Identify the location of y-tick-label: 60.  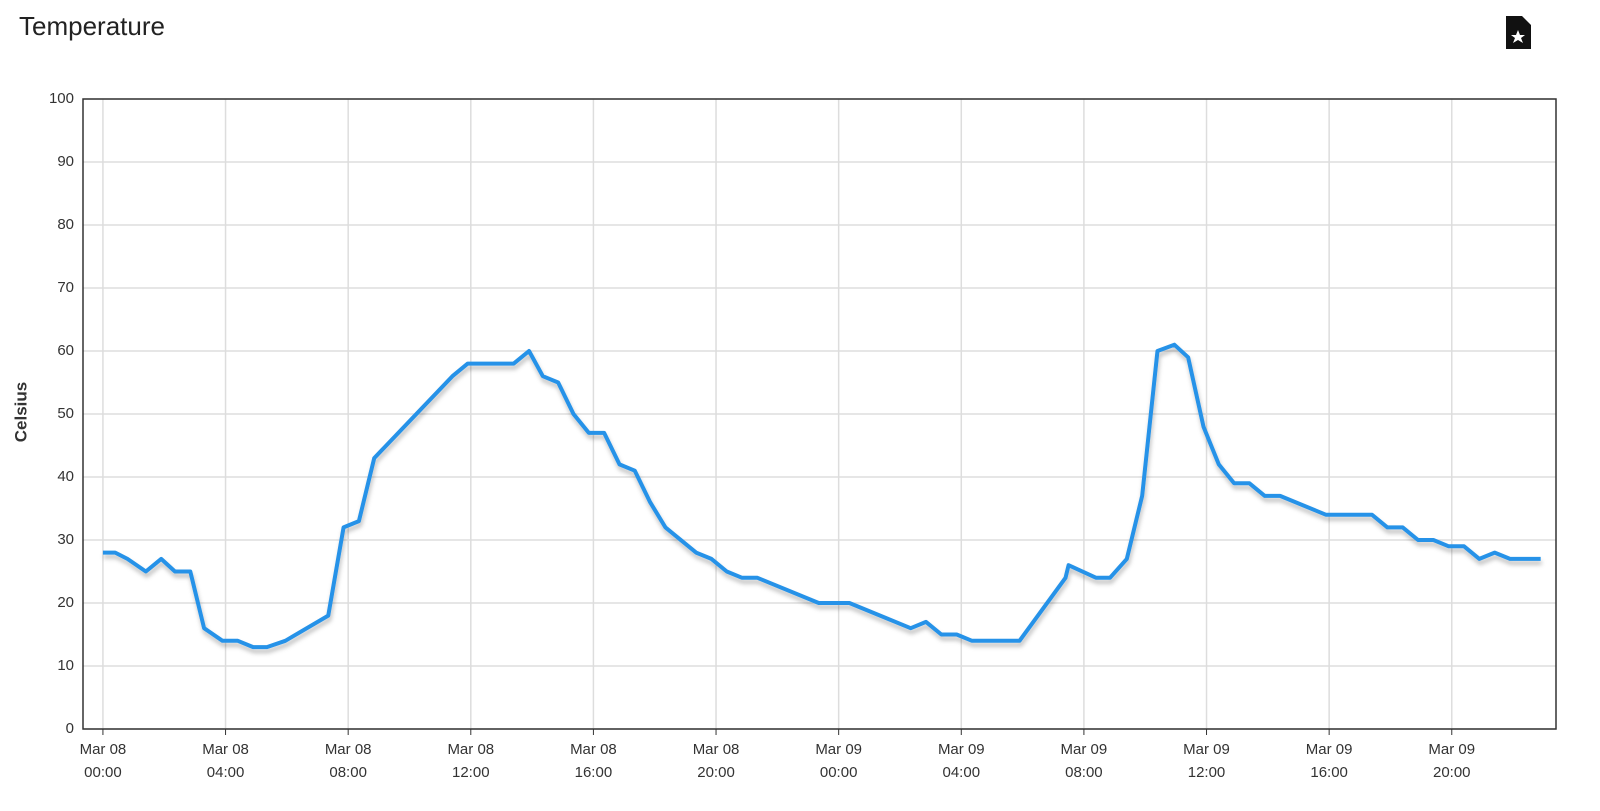
(65, 350).